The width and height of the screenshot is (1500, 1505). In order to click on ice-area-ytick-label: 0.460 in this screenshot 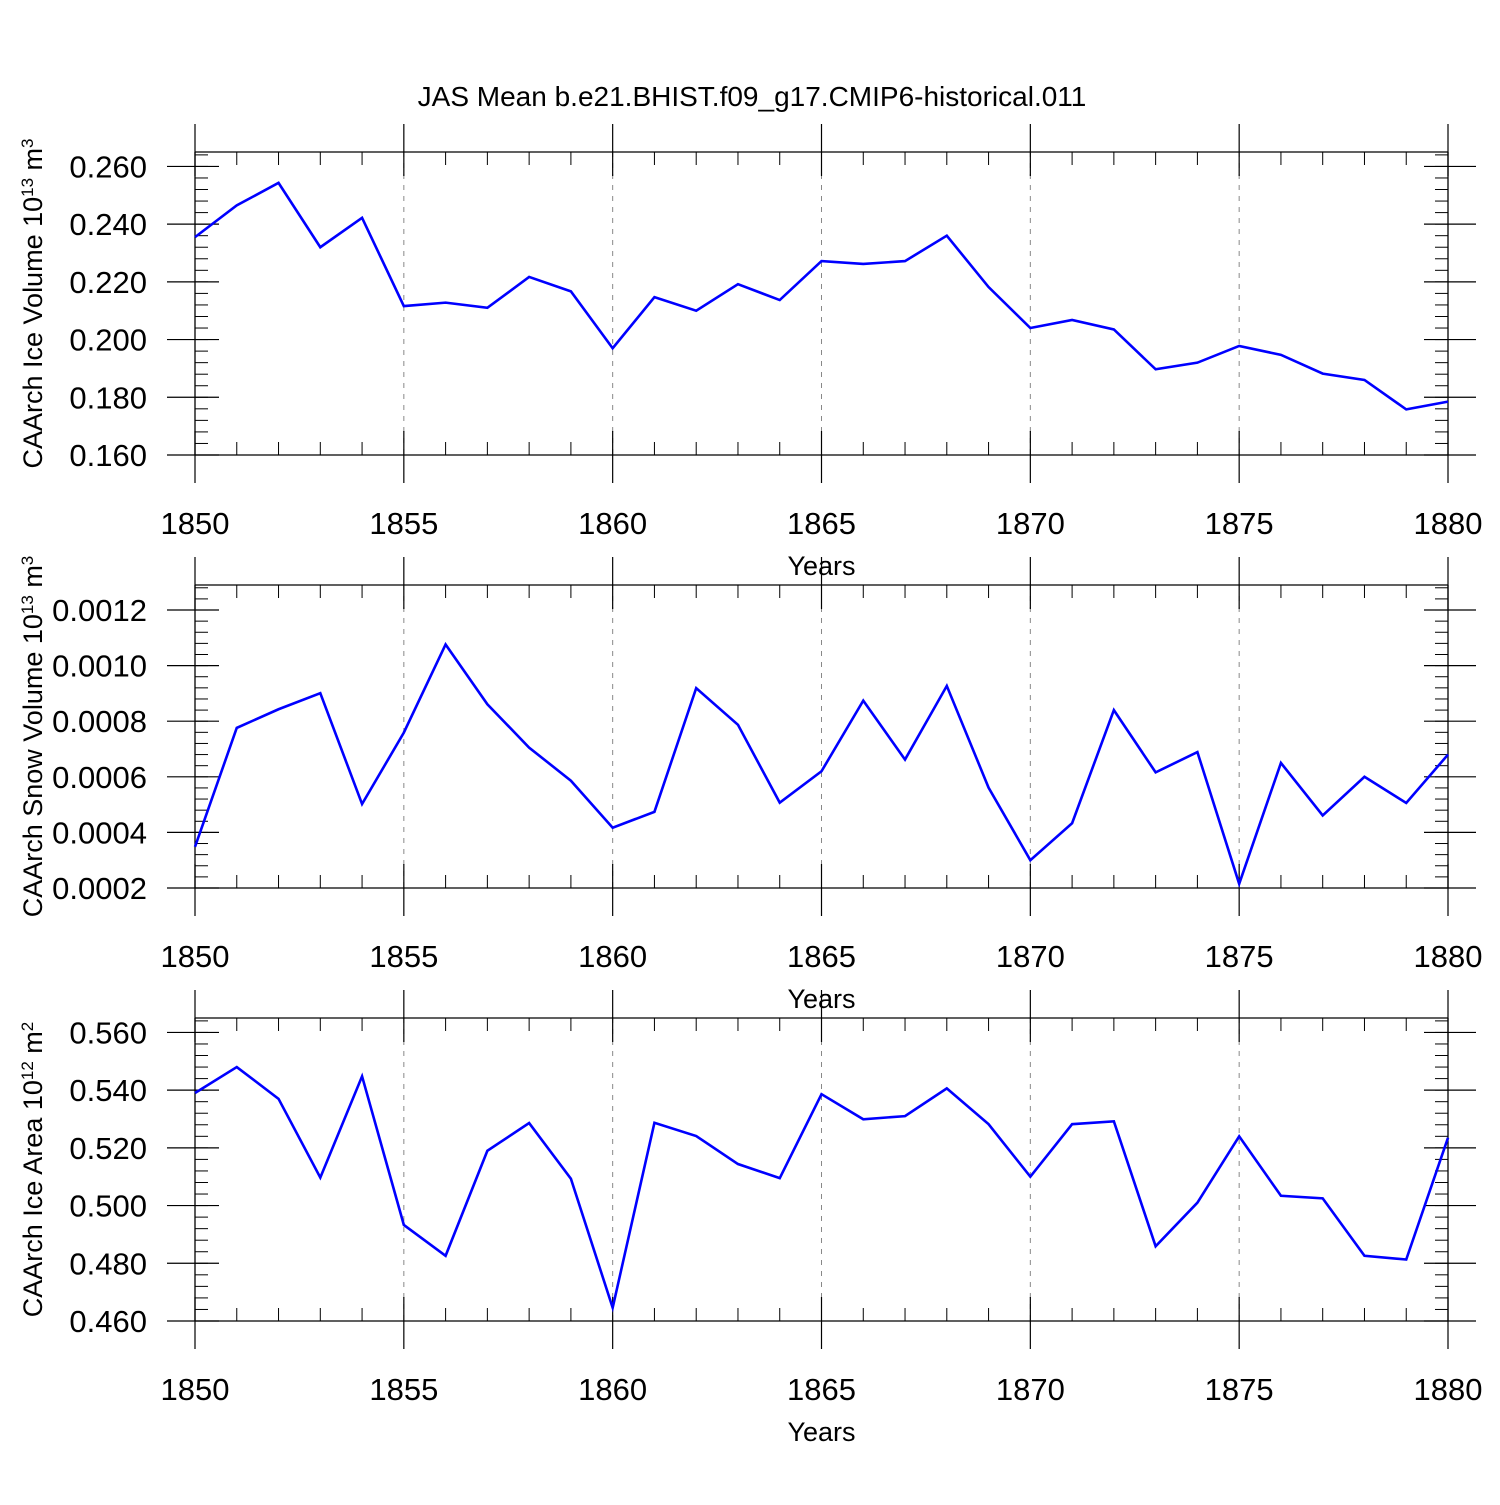, I will do `click(108, 1321)`.